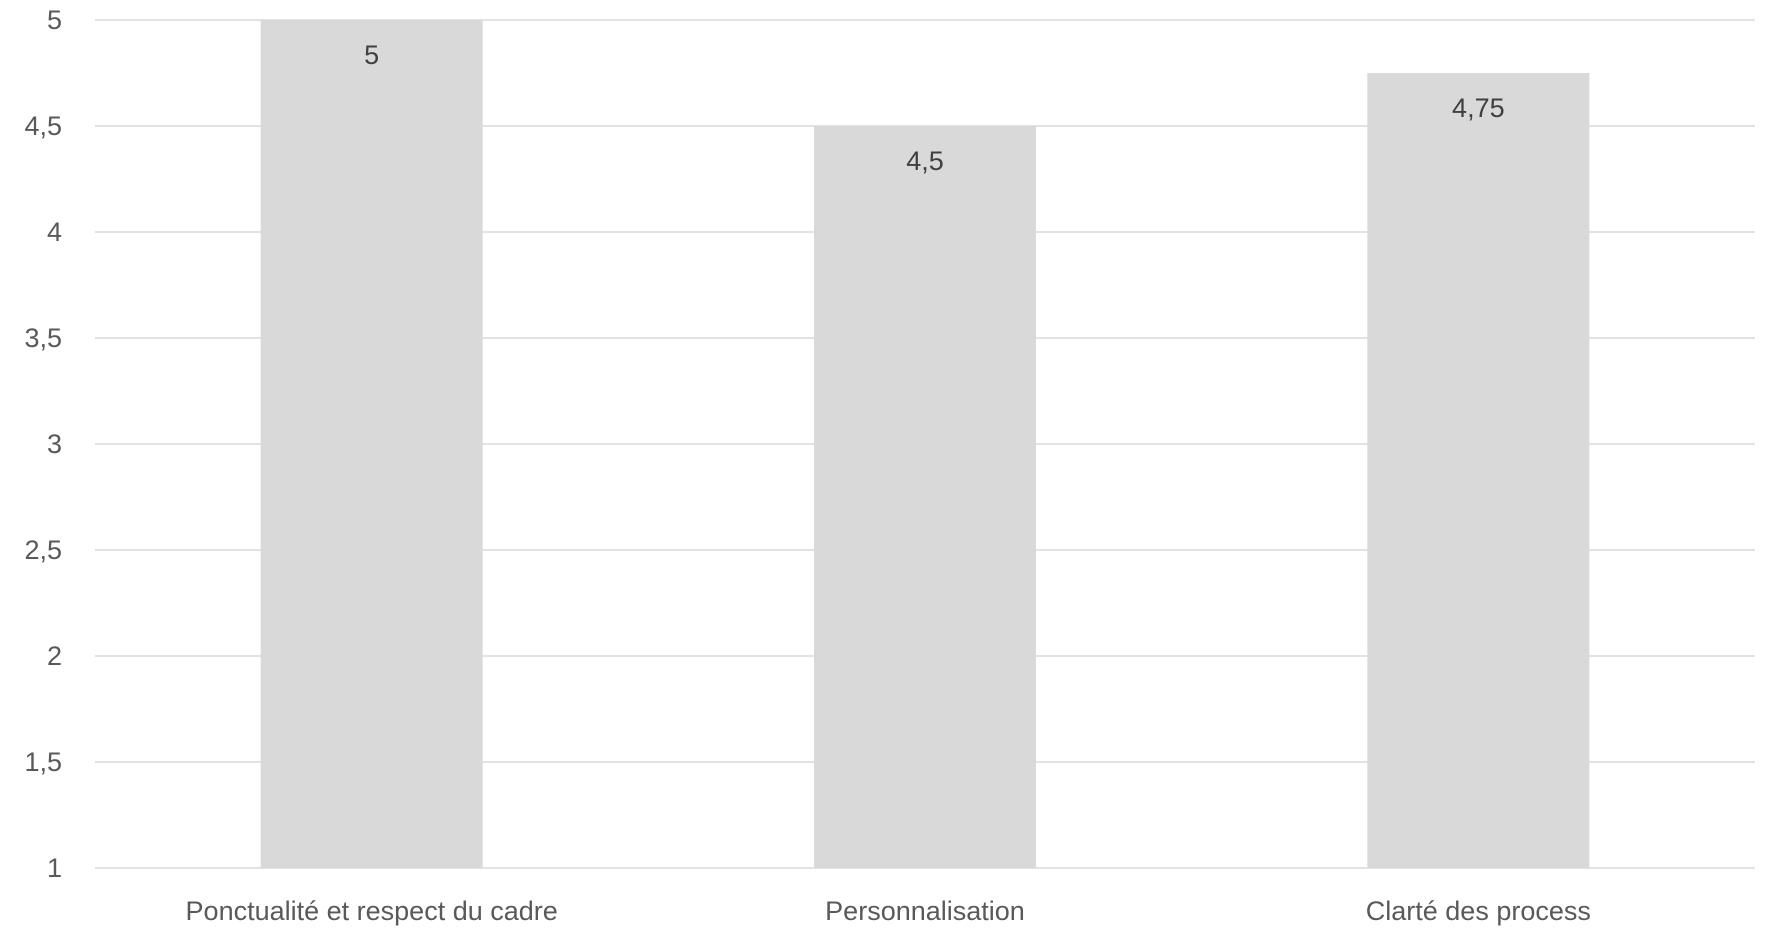 This screenshot has height=931, width=1766. Describe the element at coordinates (43, 338) in the screenshot. I see `y-tick-label: 3,5` at that location.